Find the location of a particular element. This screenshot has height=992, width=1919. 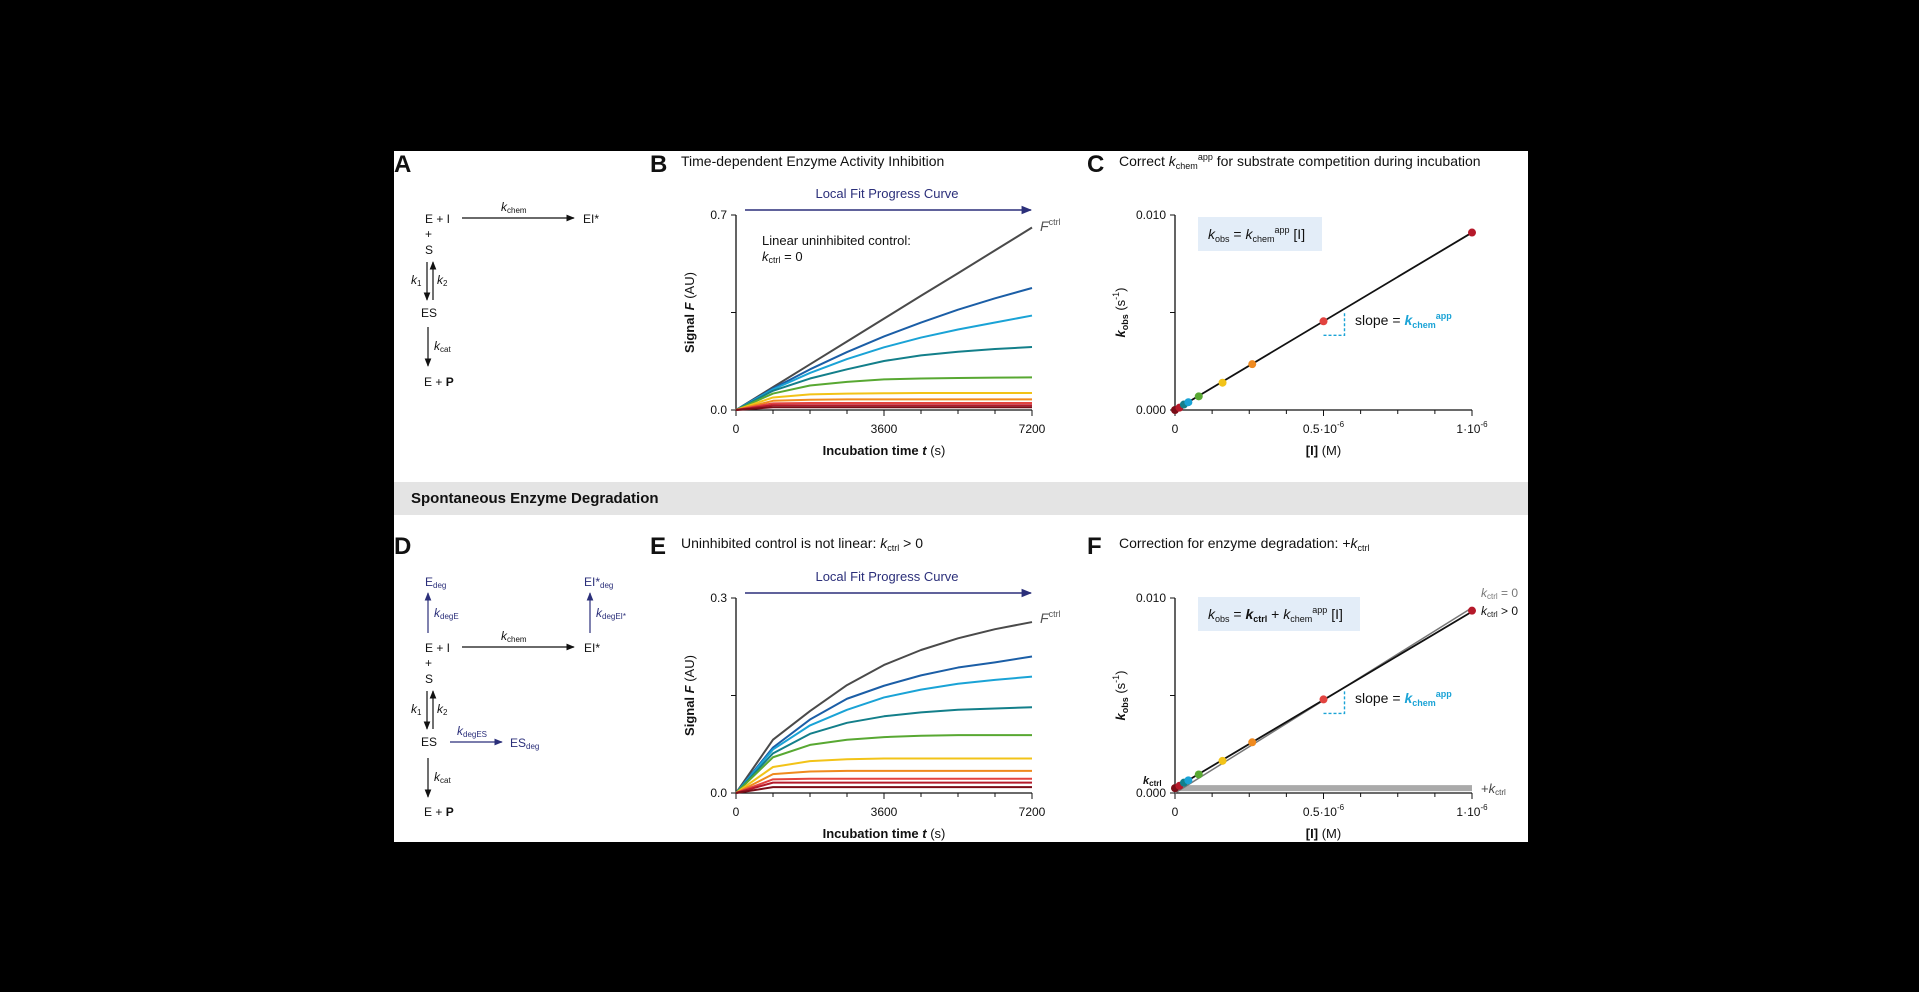

x-axis-label-f: [I] (M) is located at coordinates (1323, 833).